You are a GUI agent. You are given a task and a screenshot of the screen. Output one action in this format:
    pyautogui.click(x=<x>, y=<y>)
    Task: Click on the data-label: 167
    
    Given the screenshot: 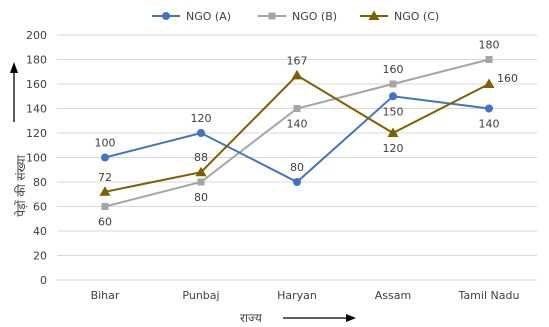 What is the action you would take?
    pyautogui.click(x=297, y=60)
    